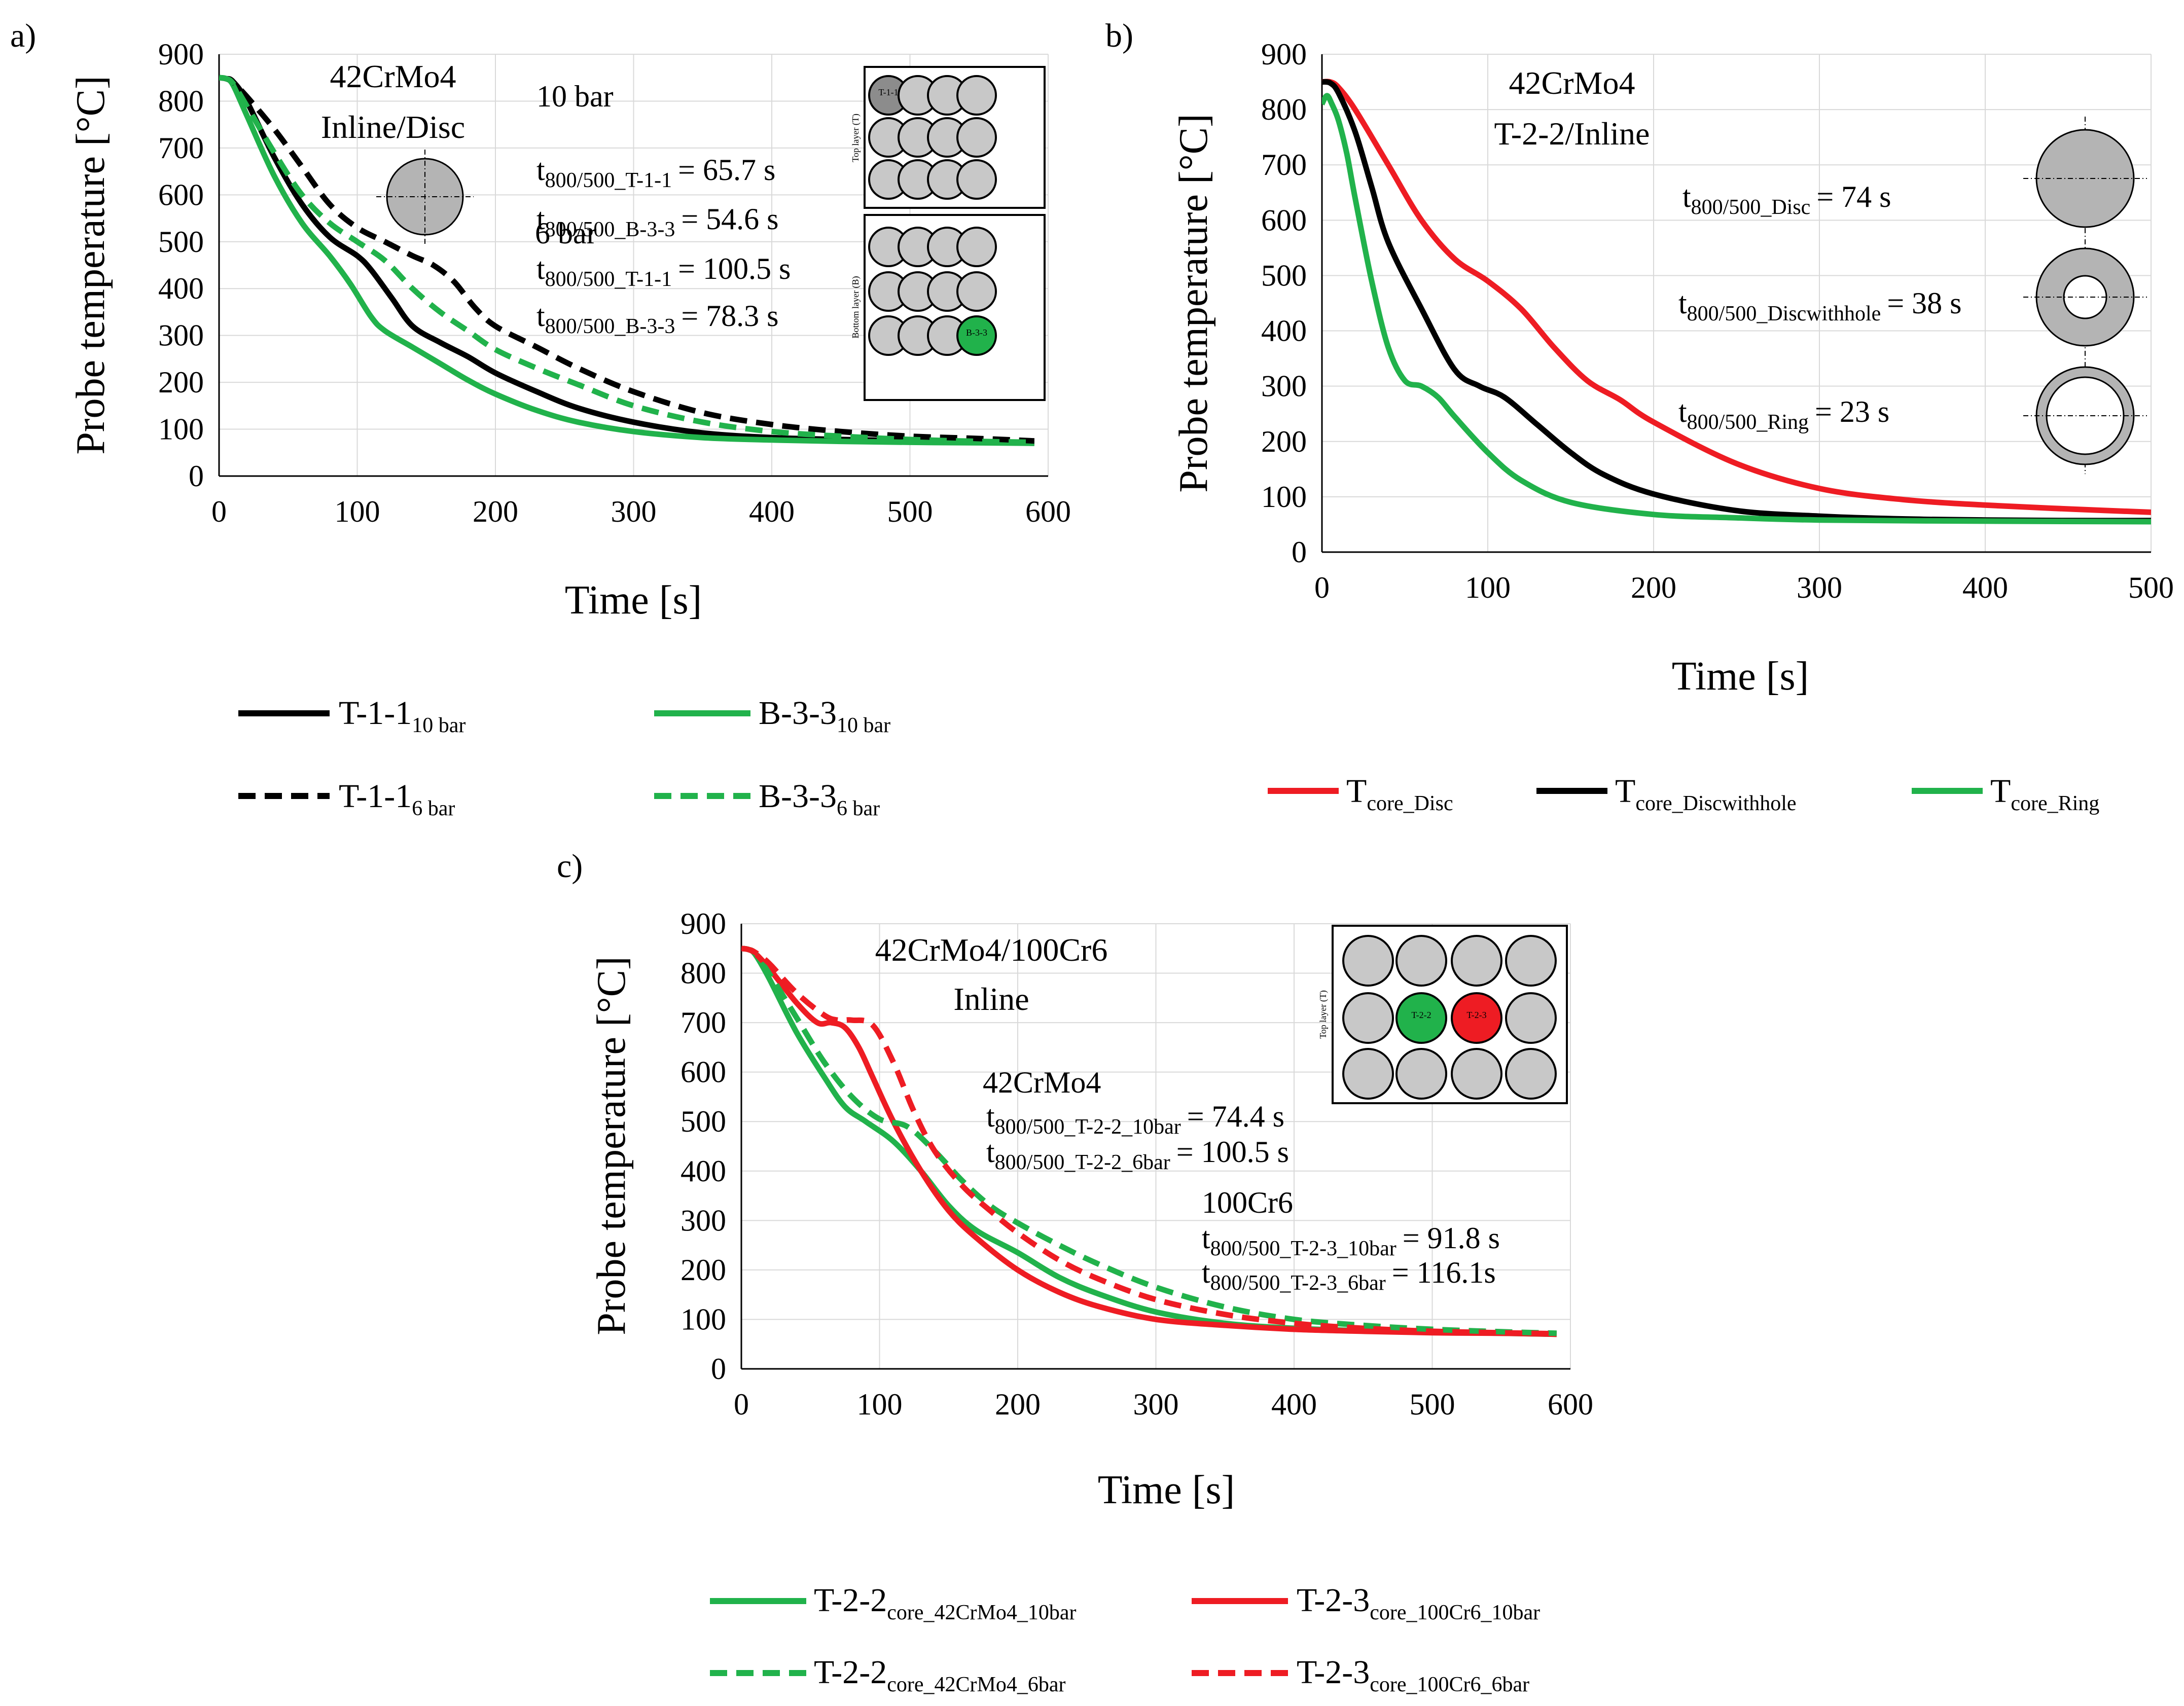 The image size is (2184, 1706). Describe the element at coordinates (976, 1684) in the screenshot. I see `legend-subscript: core_42CrMo4_6bar` at that location.